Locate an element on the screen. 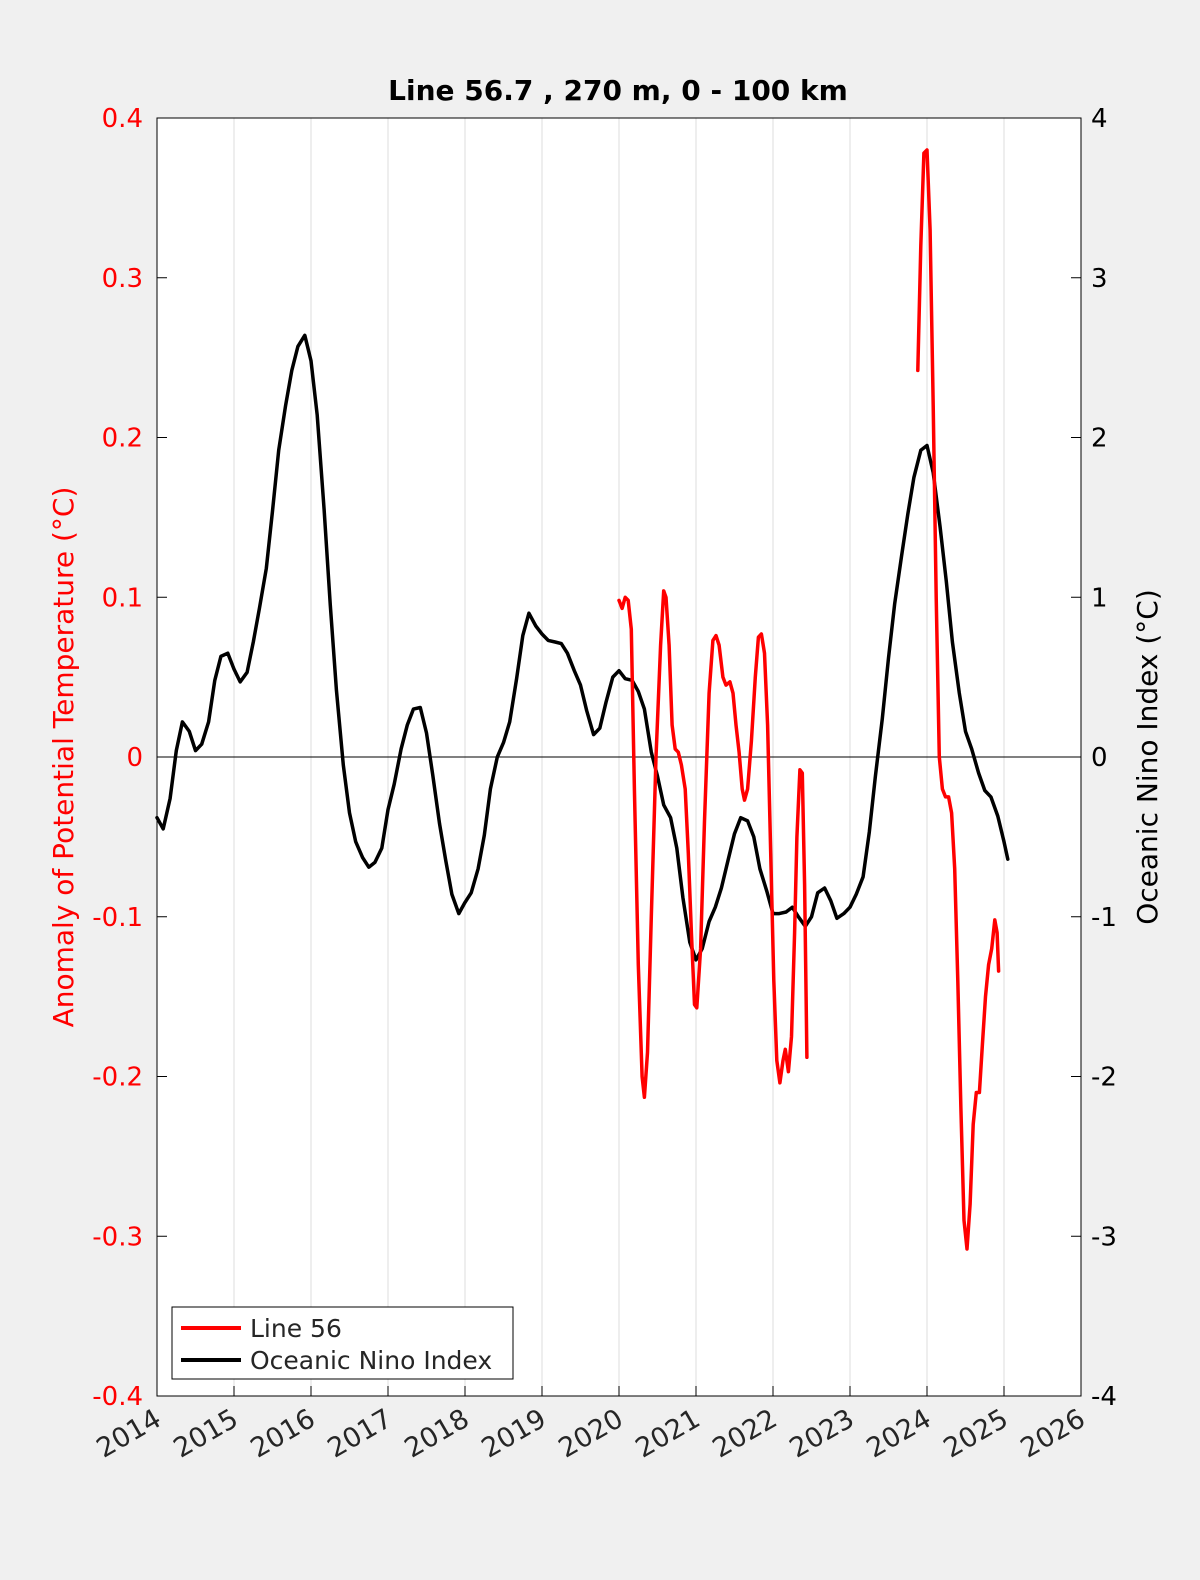 The width and height of the screenshot is (1200, 1580). left-y-axis: -0.4 -0.3 -0.2 -0.1 0 0.1 0.2 0.3 0.4 is located at coordinates (129, 758).